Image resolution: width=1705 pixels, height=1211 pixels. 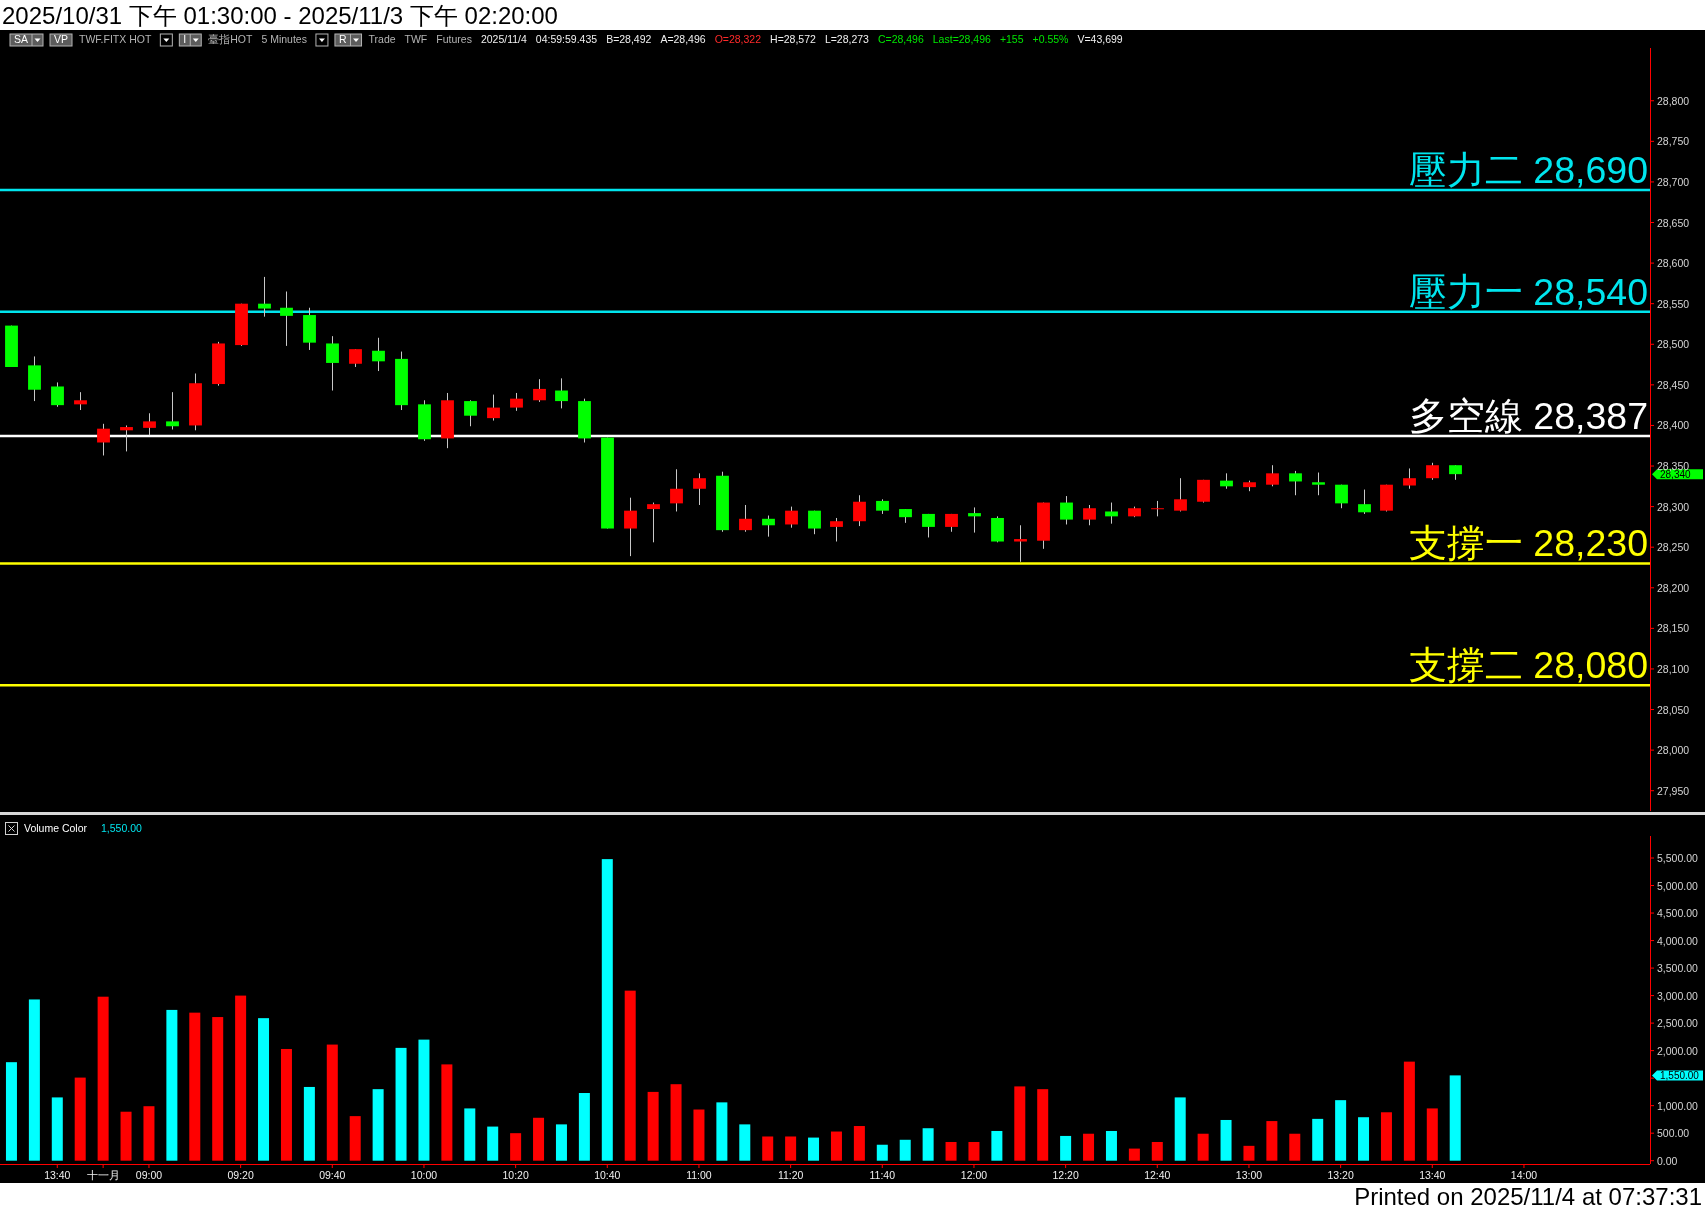 I want to click on ref-line-label: 壓力一 28,540, so click(x=1528, y=291).